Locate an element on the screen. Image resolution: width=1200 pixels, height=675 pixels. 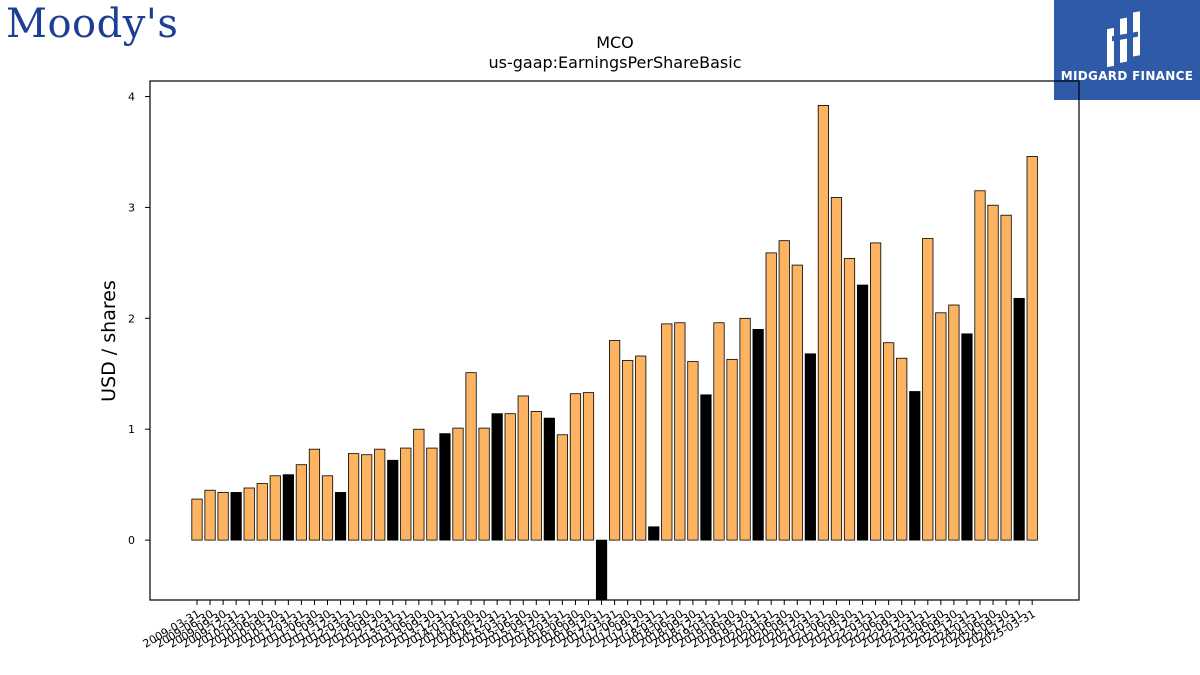
midgard-mark-icon is located at coordinates (1123, 39).